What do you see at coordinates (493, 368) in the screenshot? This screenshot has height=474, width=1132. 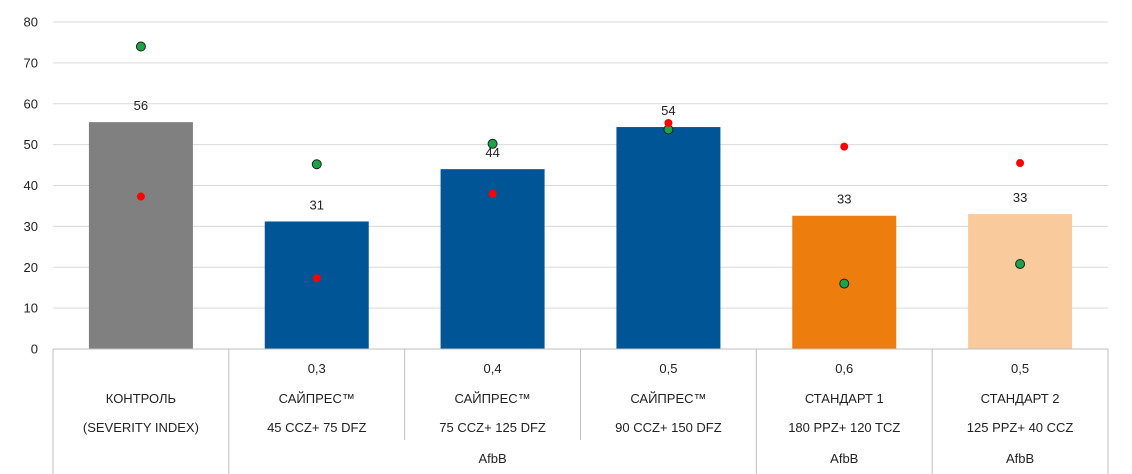 I see `rate-label: 0,4` at bounding box center [493, 368].